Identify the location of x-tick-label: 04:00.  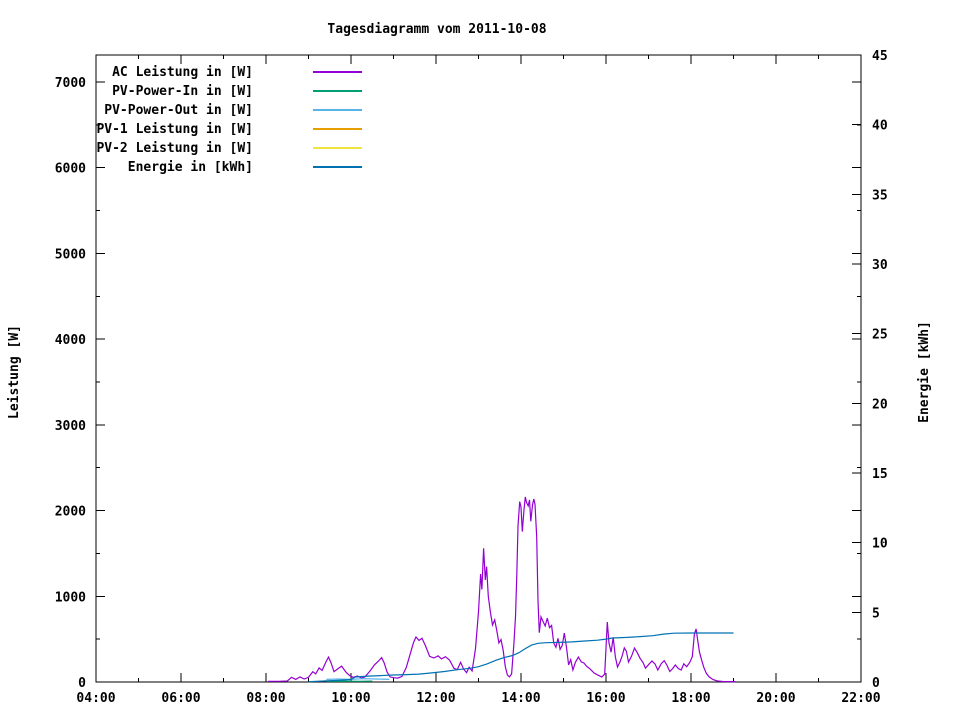
(95, 698).